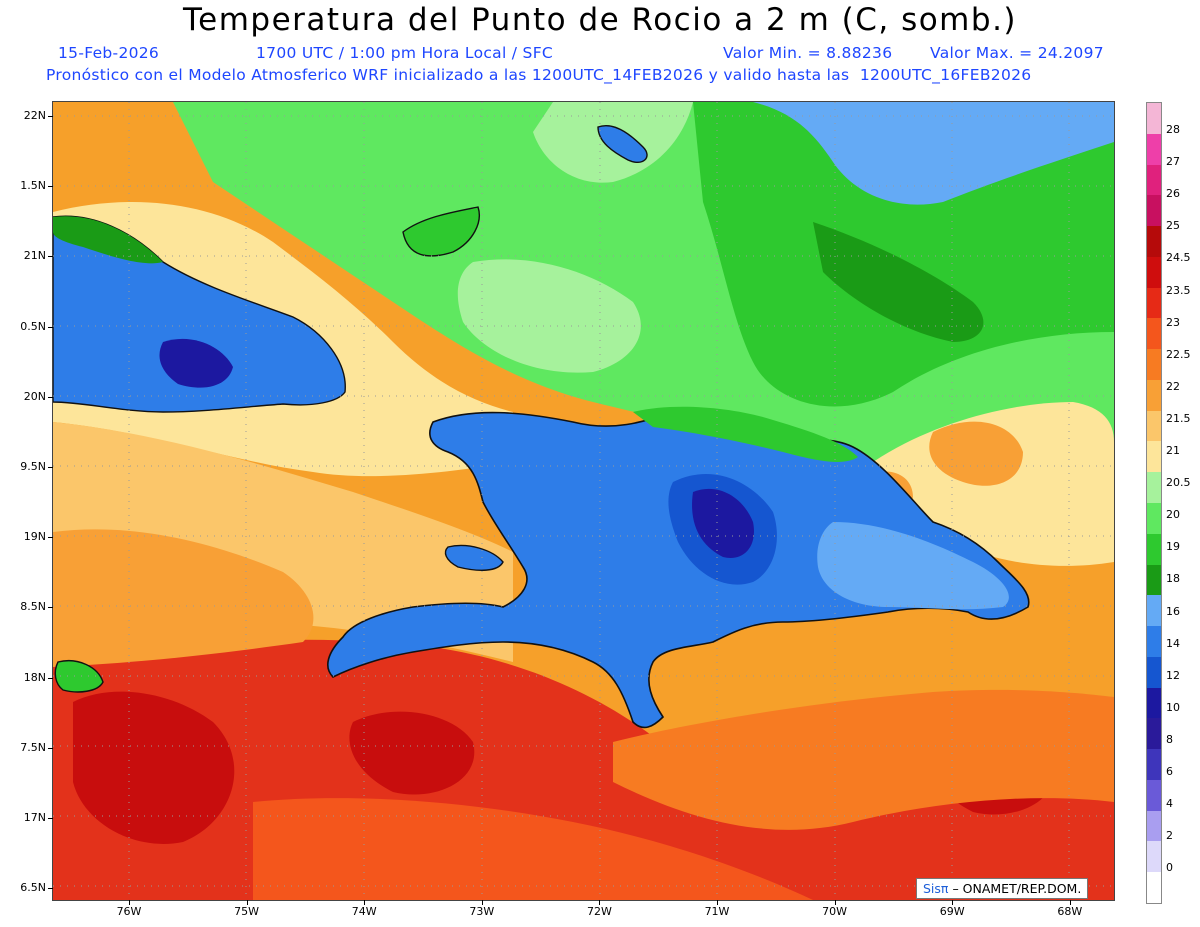 The image size is (1200, 927). Describe the element at coordinates (34, 256) in the screenshot. I see `lat-label: 21N` at that location.